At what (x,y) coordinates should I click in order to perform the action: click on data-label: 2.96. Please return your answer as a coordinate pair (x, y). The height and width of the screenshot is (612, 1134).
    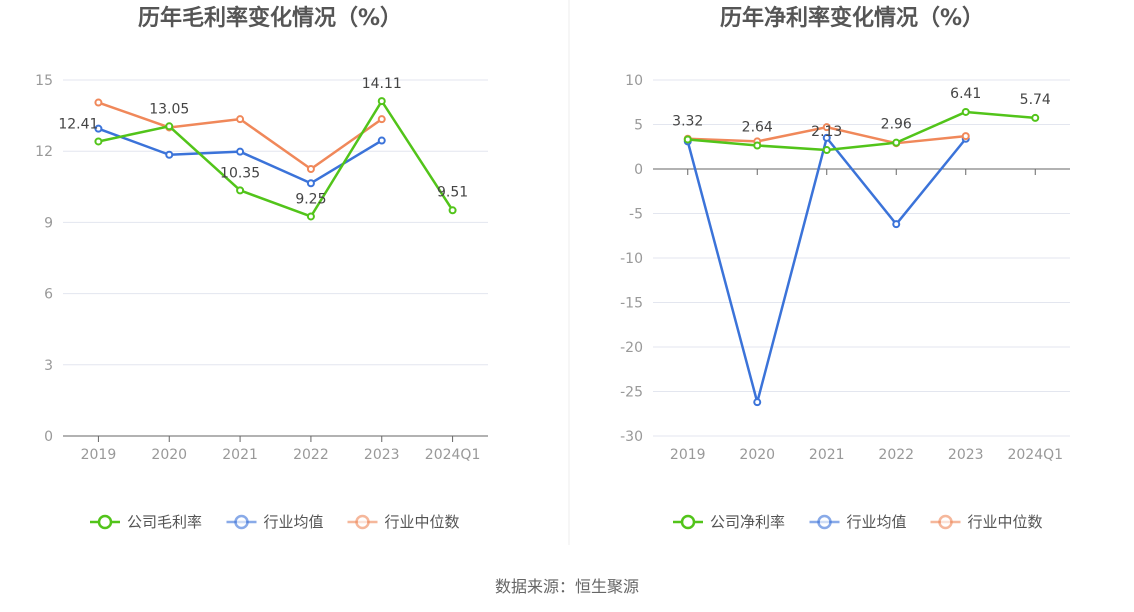
    Looking at the image, I should click on (896, 125).